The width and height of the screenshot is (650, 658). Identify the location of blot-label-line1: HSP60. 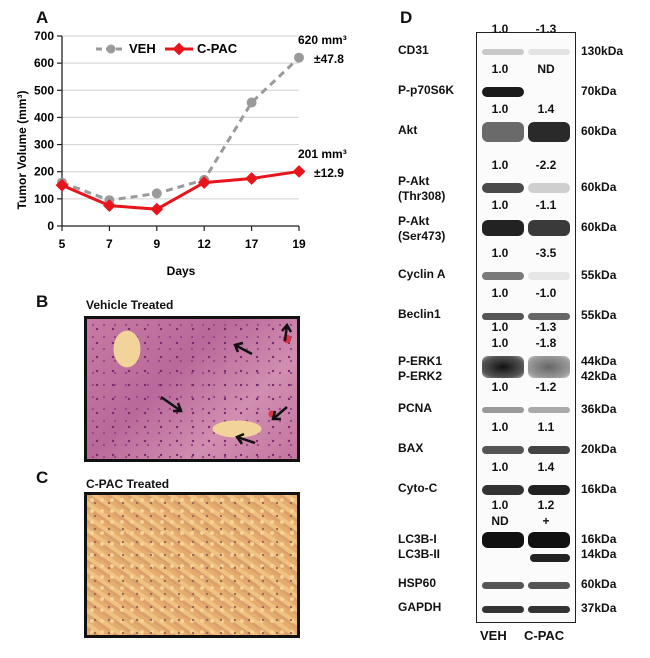
(417, 583).